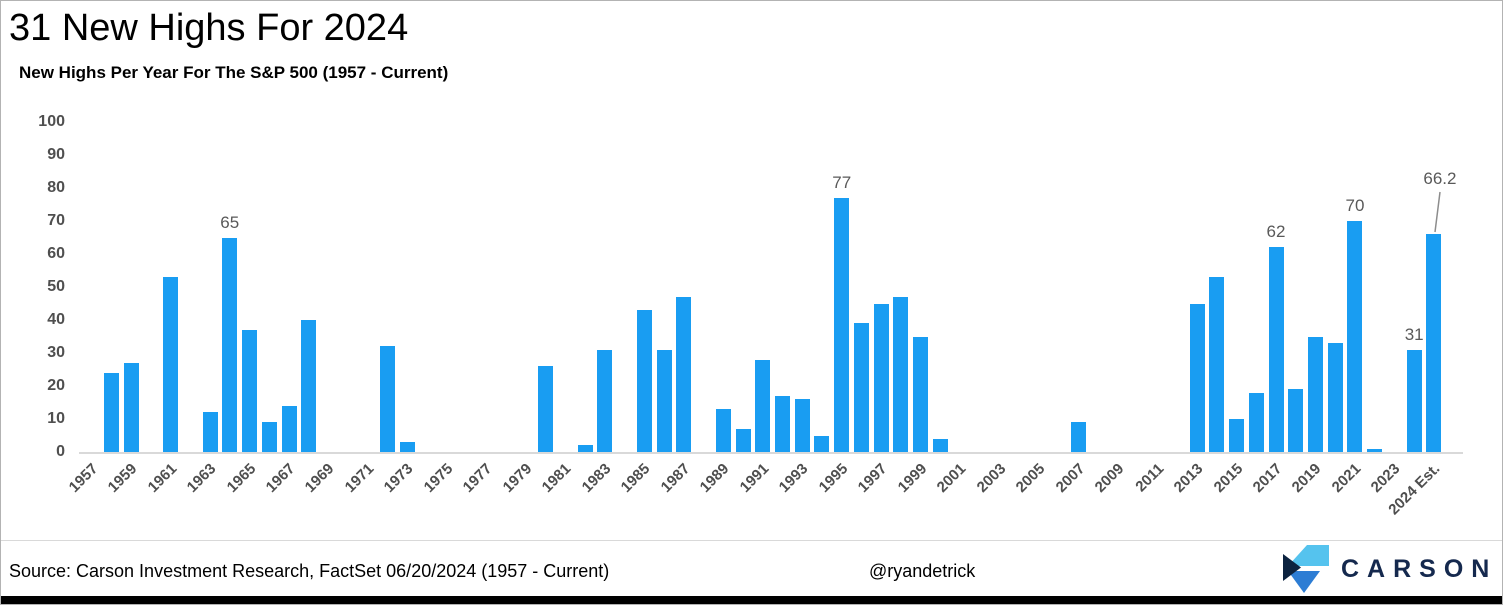  Describe the element at coordinates (842, 182) in the screenshot. I see `bar-value-label-1995: 77` at that location.